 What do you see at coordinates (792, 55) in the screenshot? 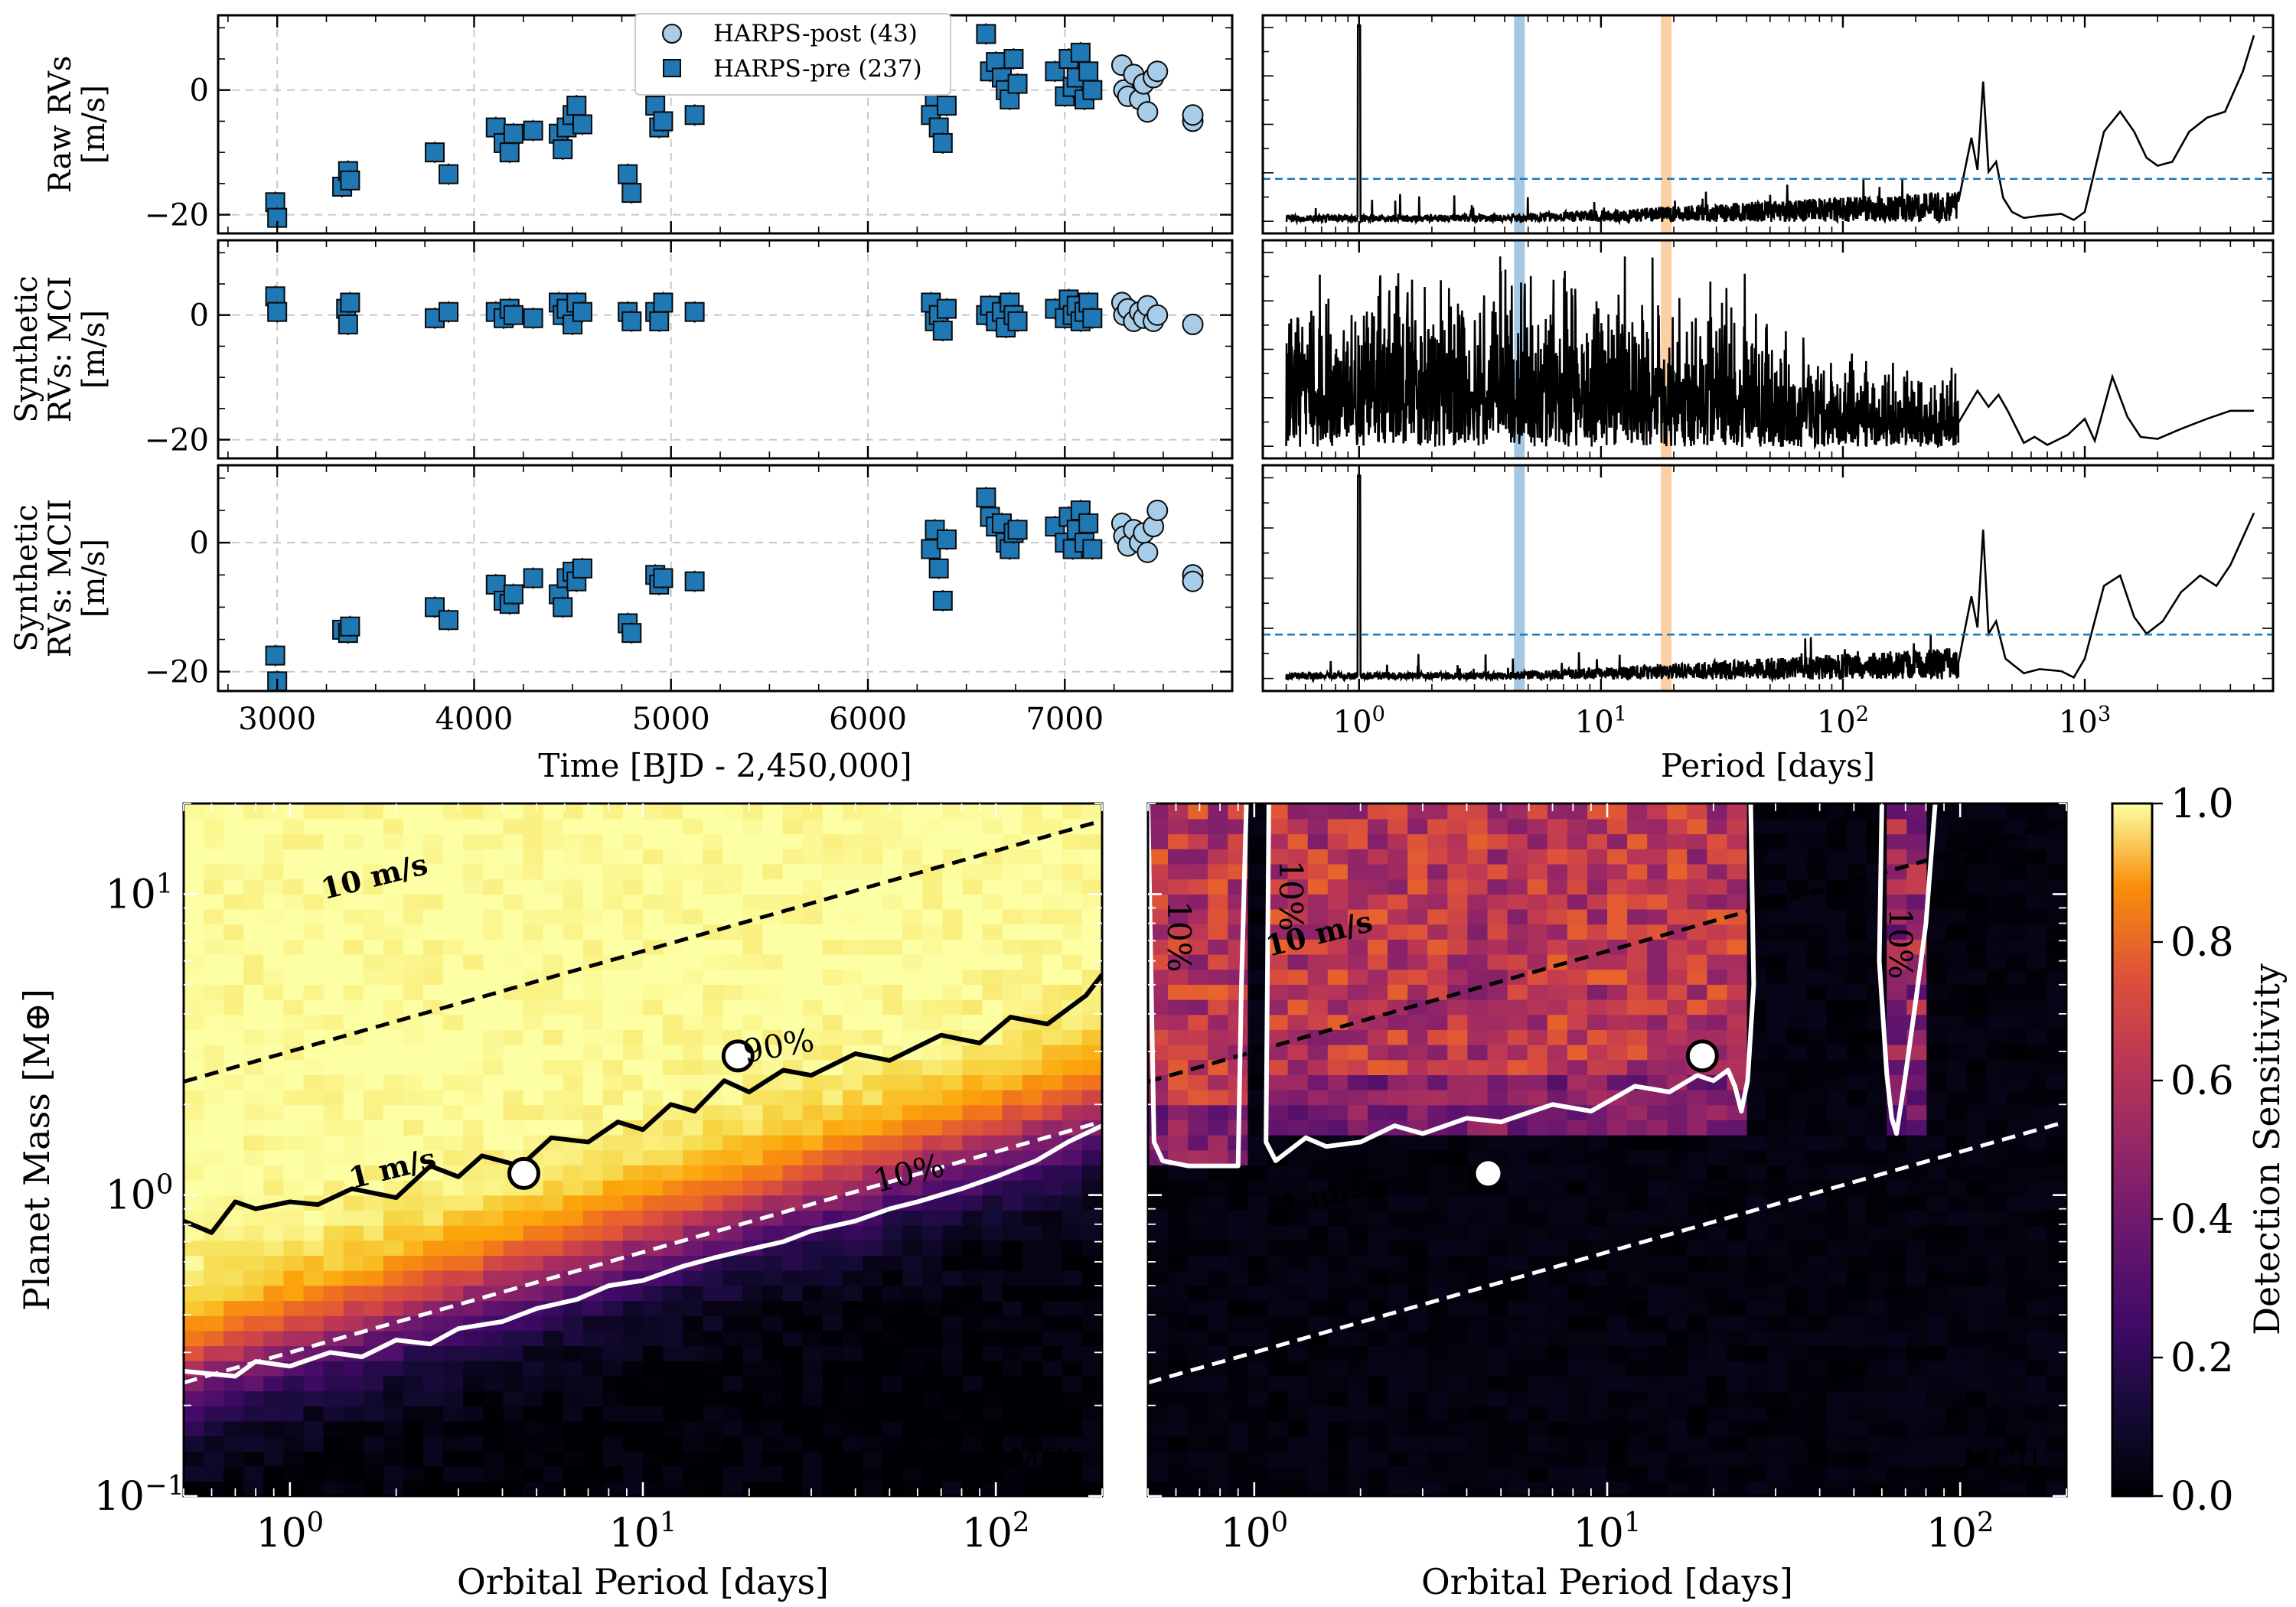
I see `legend-box` at bounding box center [792, 55].